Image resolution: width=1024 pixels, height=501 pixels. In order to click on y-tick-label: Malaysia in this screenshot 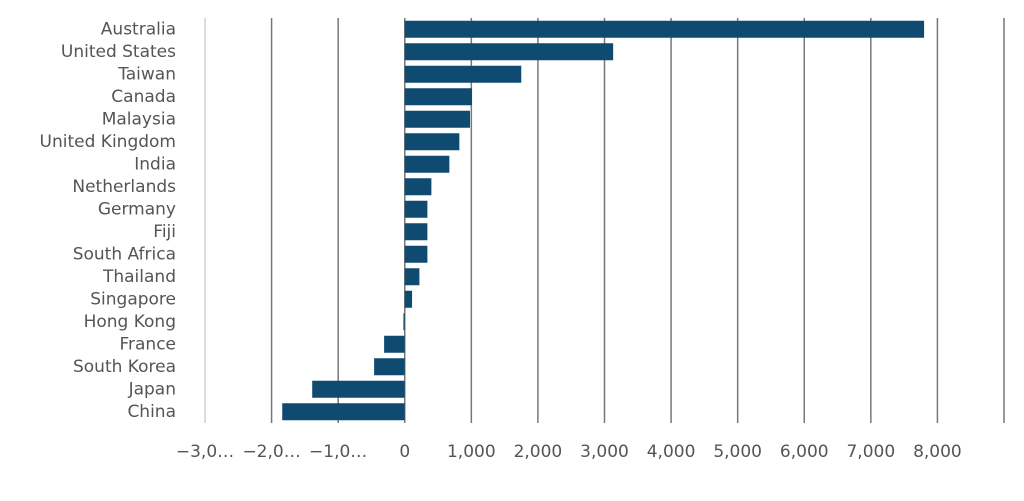, I will do `click(139, 119)`.